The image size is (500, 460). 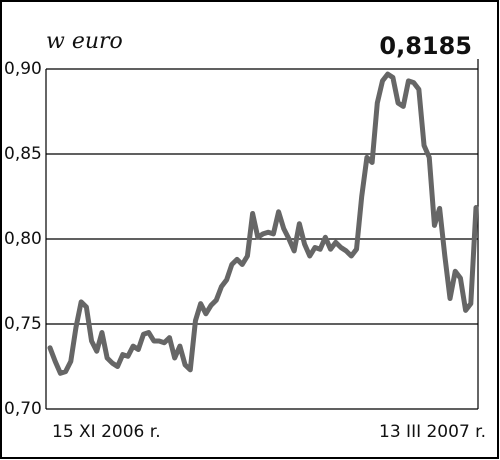 What do you see at coordinates (432, 432) in the screenshot?
I see `x-tick-label: 13 III 2007 r.` at bounding box center [432, 432].